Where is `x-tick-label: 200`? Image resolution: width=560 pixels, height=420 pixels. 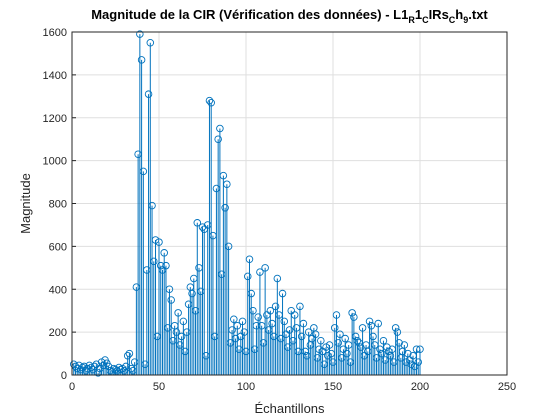
x-tick-label: 200 is located at coordinates (420, 387).